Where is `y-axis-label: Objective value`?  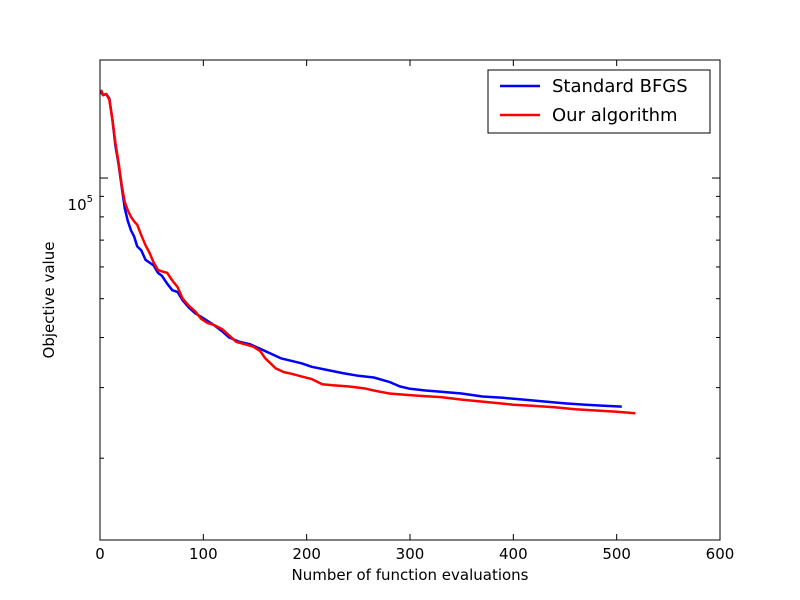
y-axis-label: Objective value is located at coordinates (49, 300).